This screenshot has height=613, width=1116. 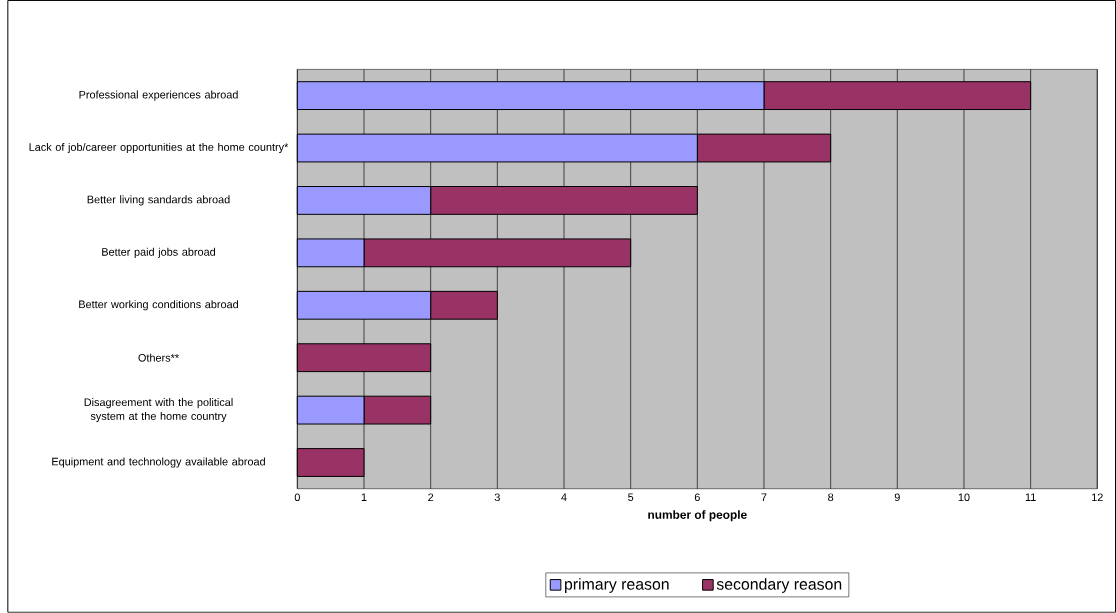 I want to click on x-tick-label: 1, so click(x=364, y=497).